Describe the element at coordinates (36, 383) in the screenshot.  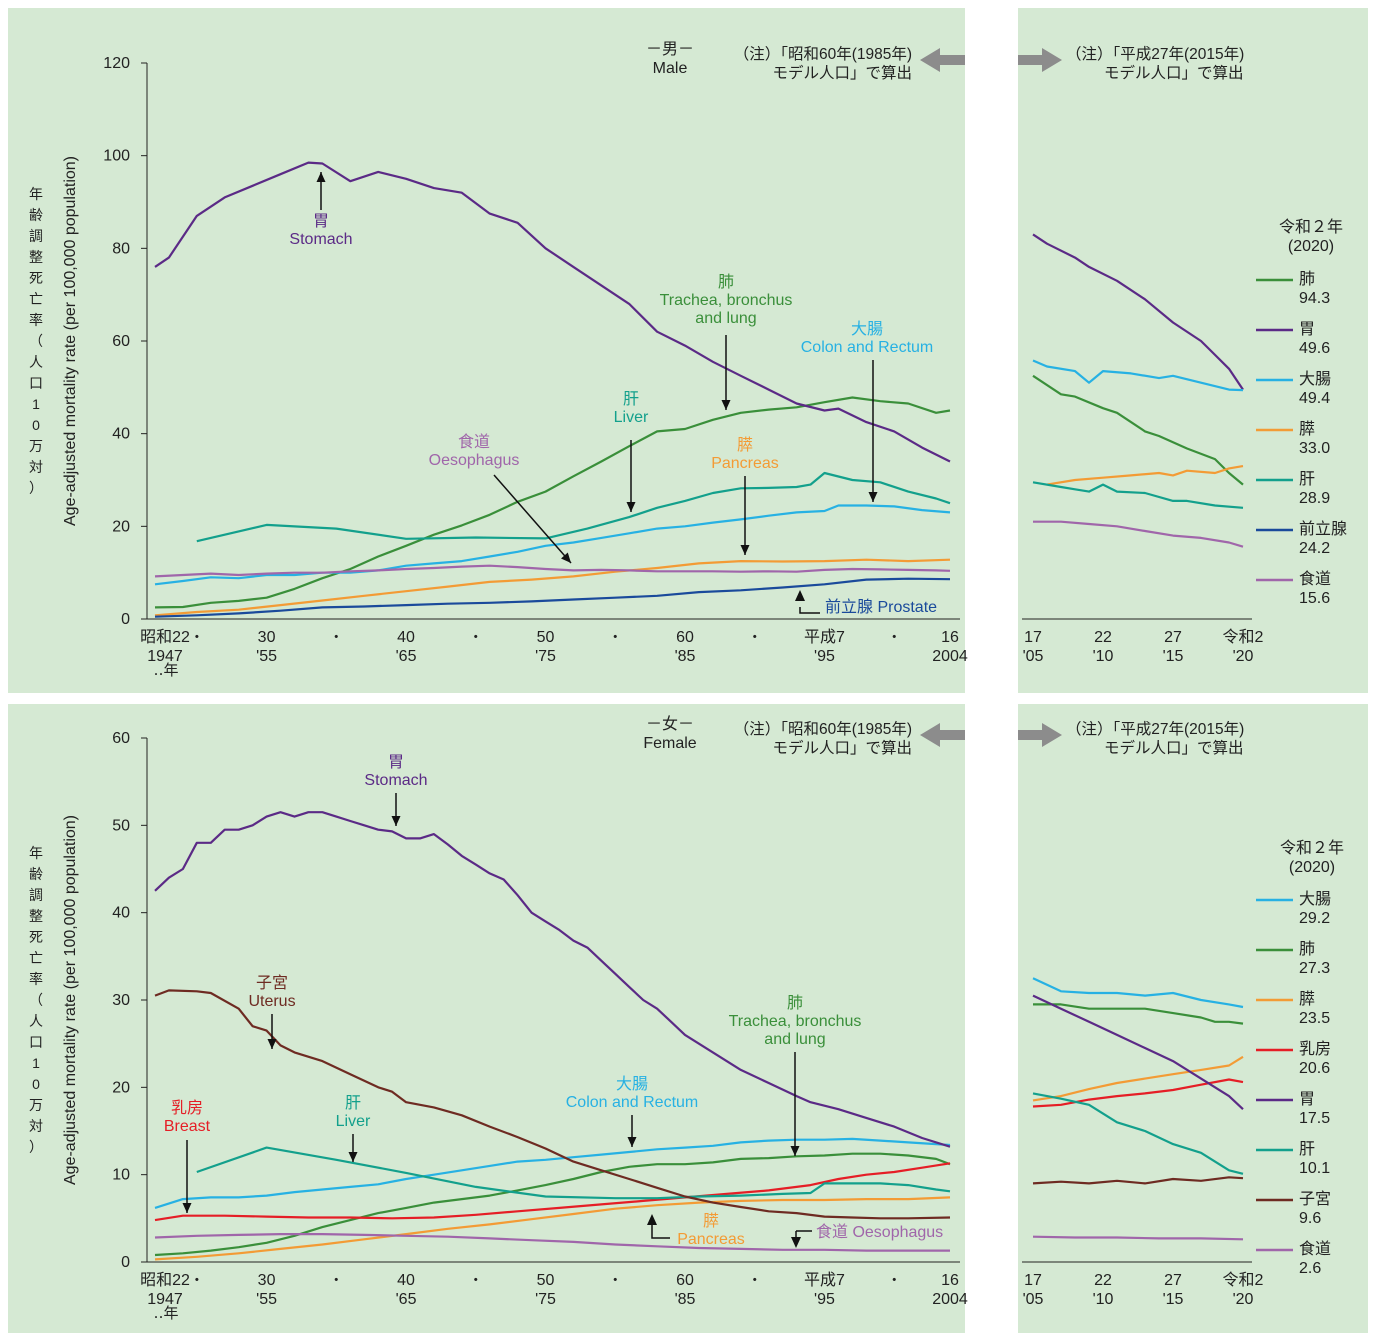
I see `y-axis-label-char: 口` at that location.